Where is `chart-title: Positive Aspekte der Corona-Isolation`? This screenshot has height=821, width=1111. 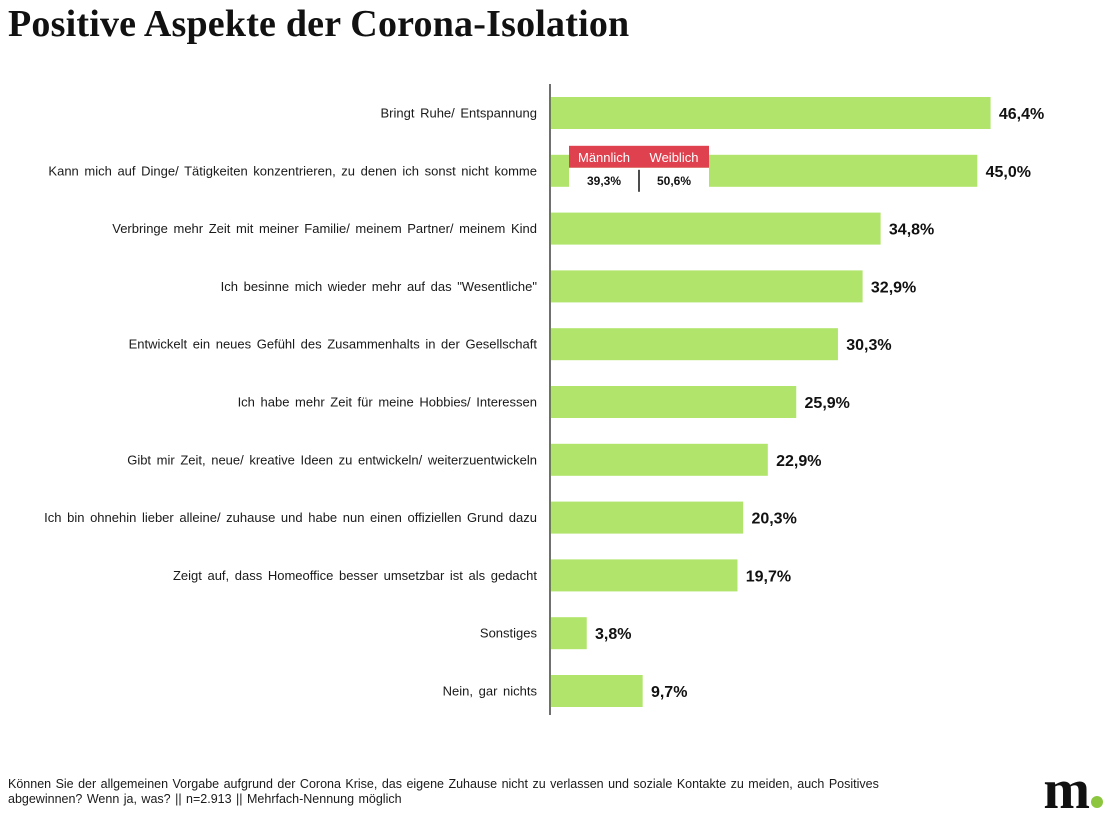
chart-title: Positive Aspekte der Corona-Isolation is located at coordinates (319, 24).